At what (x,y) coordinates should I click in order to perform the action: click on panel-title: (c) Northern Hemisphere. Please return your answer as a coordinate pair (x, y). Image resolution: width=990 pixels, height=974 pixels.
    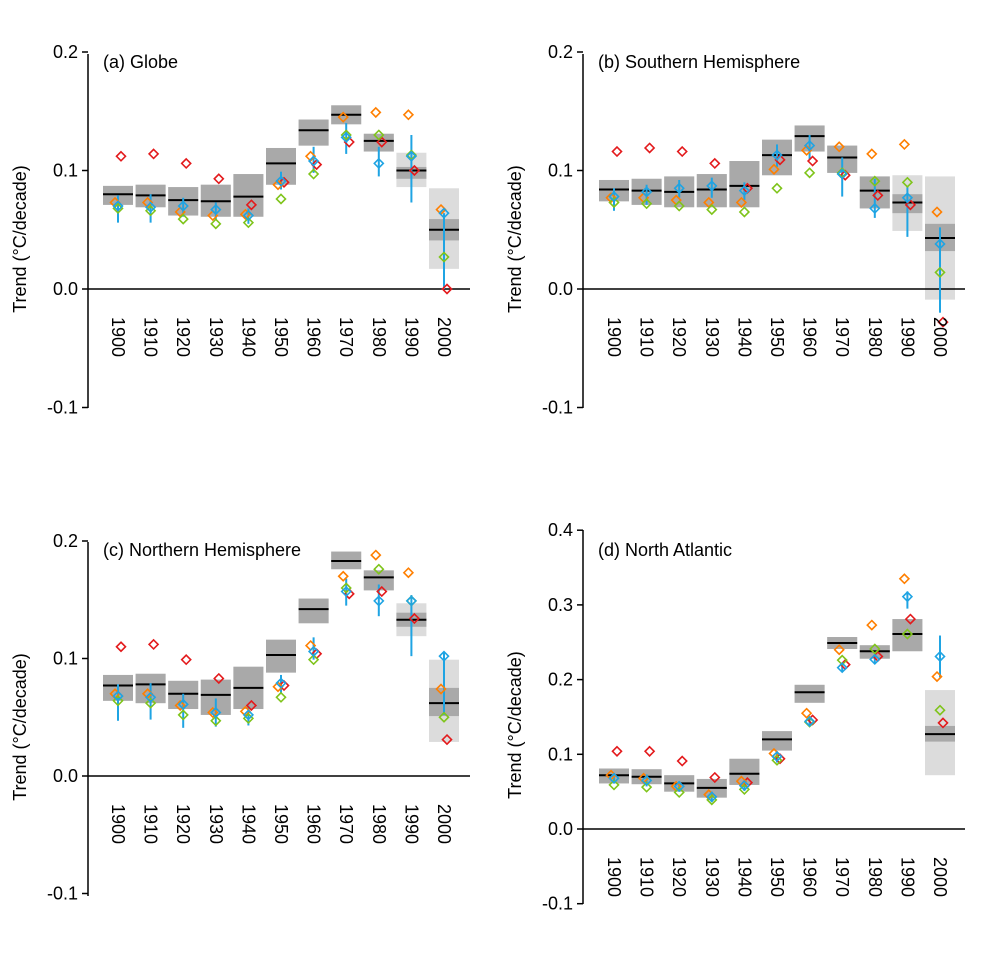
    Looking at the image, I should click on (202, 550).